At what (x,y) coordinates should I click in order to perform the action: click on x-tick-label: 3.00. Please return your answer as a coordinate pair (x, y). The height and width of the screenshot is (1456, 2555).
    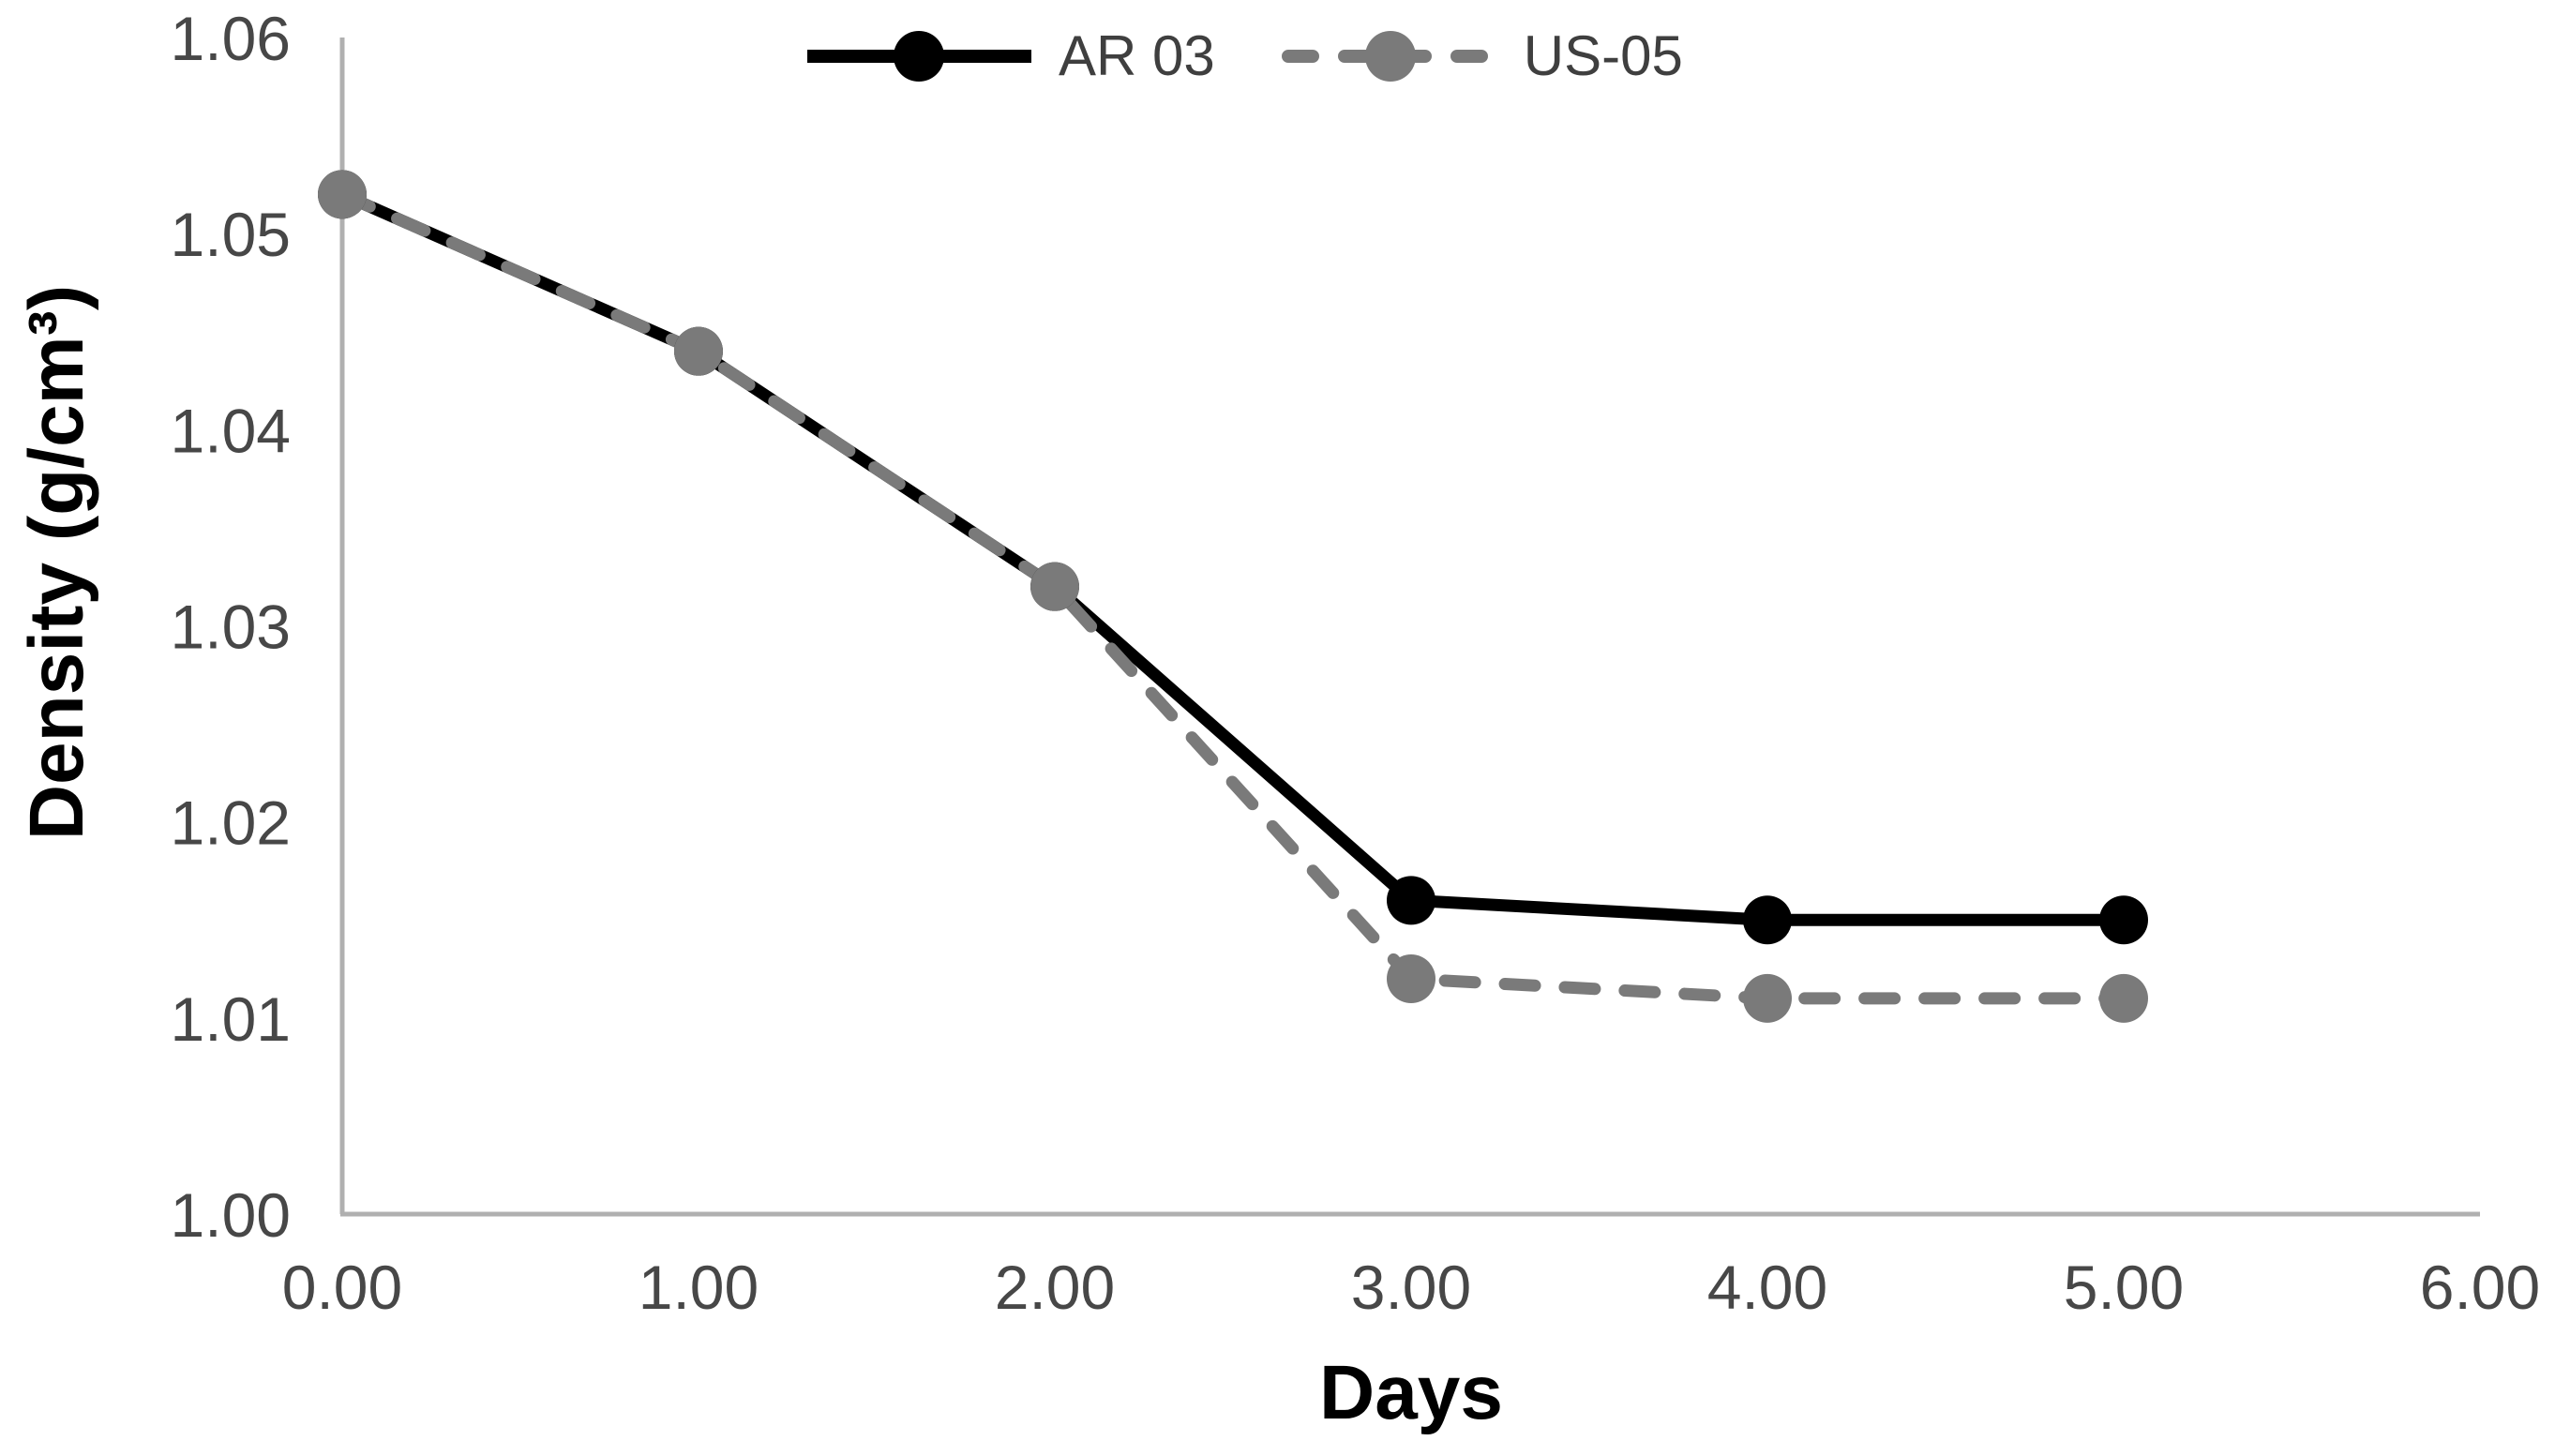
    Looking at the image, I should click on (1411, 1287).